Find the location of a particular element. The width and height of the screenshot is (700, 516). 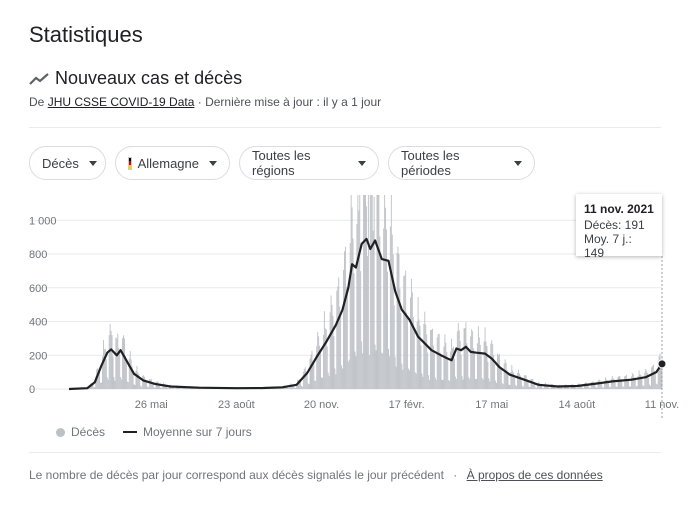

metric-dropdown: Décès is located at coordinates (67, 163).